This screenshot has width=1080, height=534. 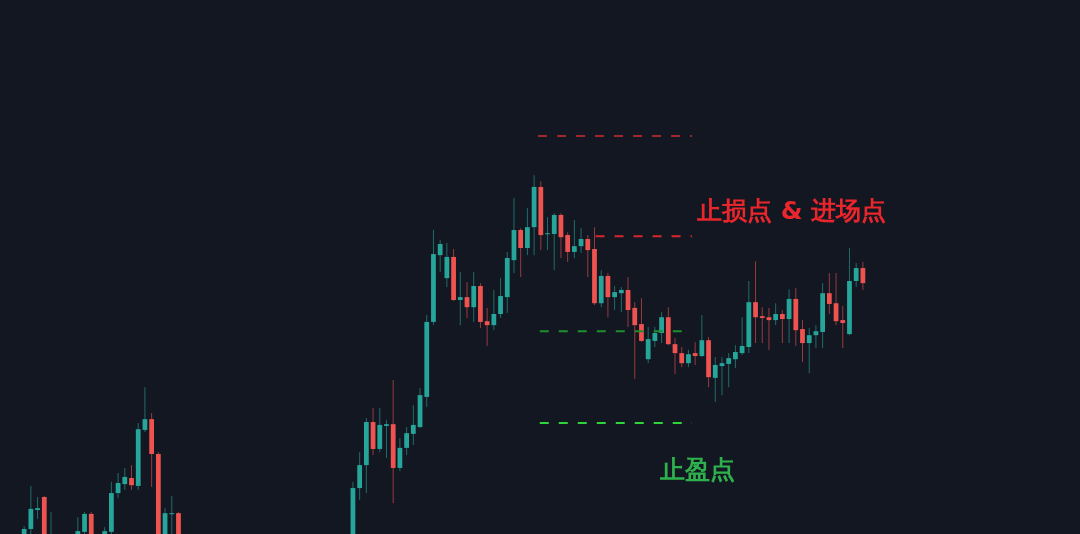 What do you see at coordinates (697, 470) in the screenshot?
I see `annotation: 止盈点` at bounding box center [697, 470].